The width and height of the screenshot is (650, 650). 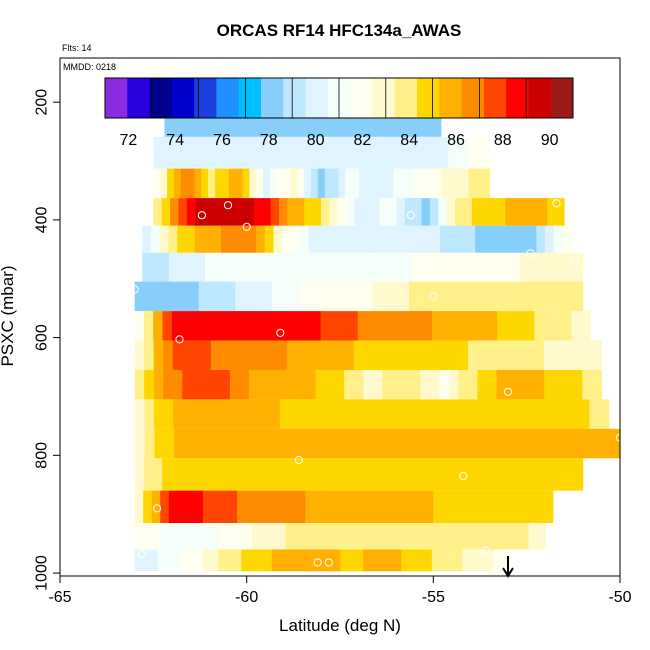 I want to click on colorbar-tick-label: 84, so click(x=409, y=140).